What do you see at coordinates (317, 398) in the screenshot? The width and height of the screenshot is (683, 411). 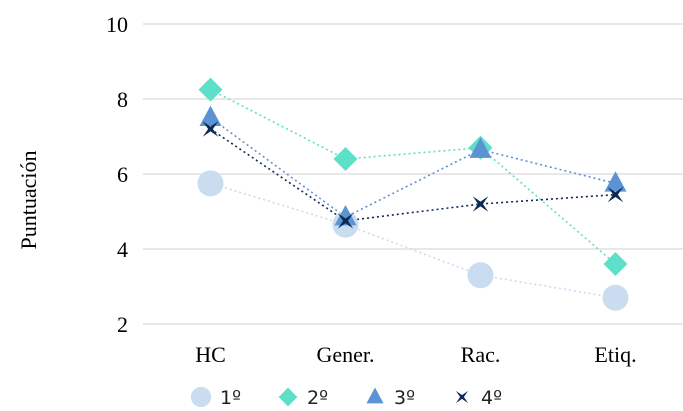 I see `legend-label: 2º` at bounding box center [317, 398].